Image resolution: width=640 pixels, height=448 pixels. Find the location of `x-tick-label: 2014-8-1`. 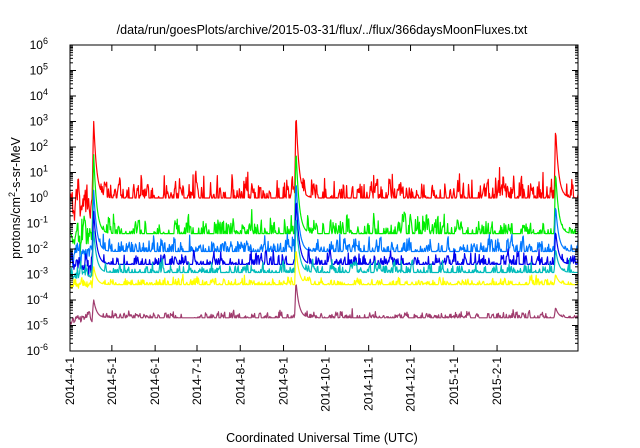

x-tick-label: 2014-8-1 is located at coordinates (240, 381).